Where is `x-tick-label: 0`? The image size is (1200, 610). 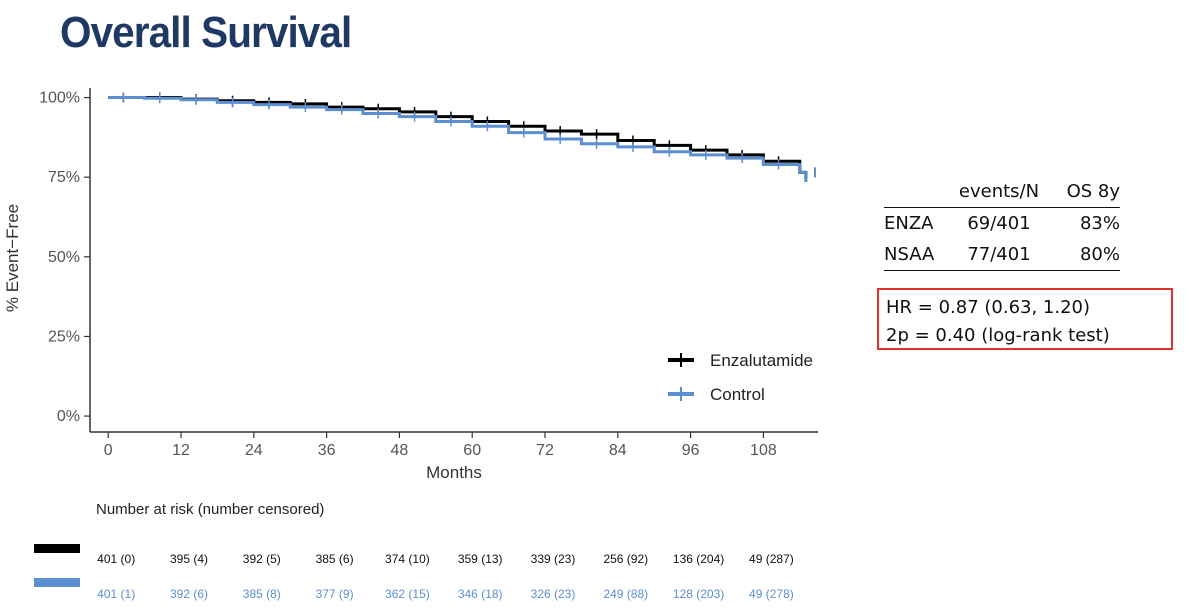
x-tick-label: 0 is located at coordinates (108, 450).